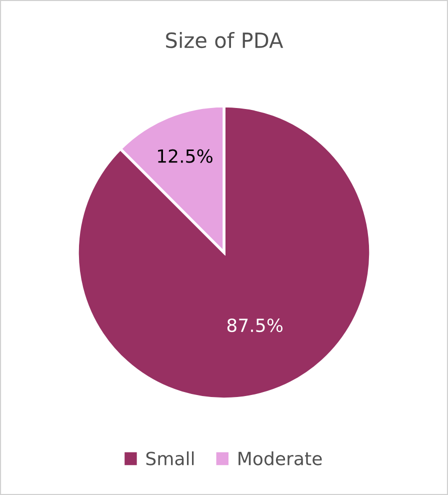 This screenshot has width=448, height=495. Describe the element at coordinates (225, 40) in the screenshot. I see `chart-title: Size of PDA` at that location.